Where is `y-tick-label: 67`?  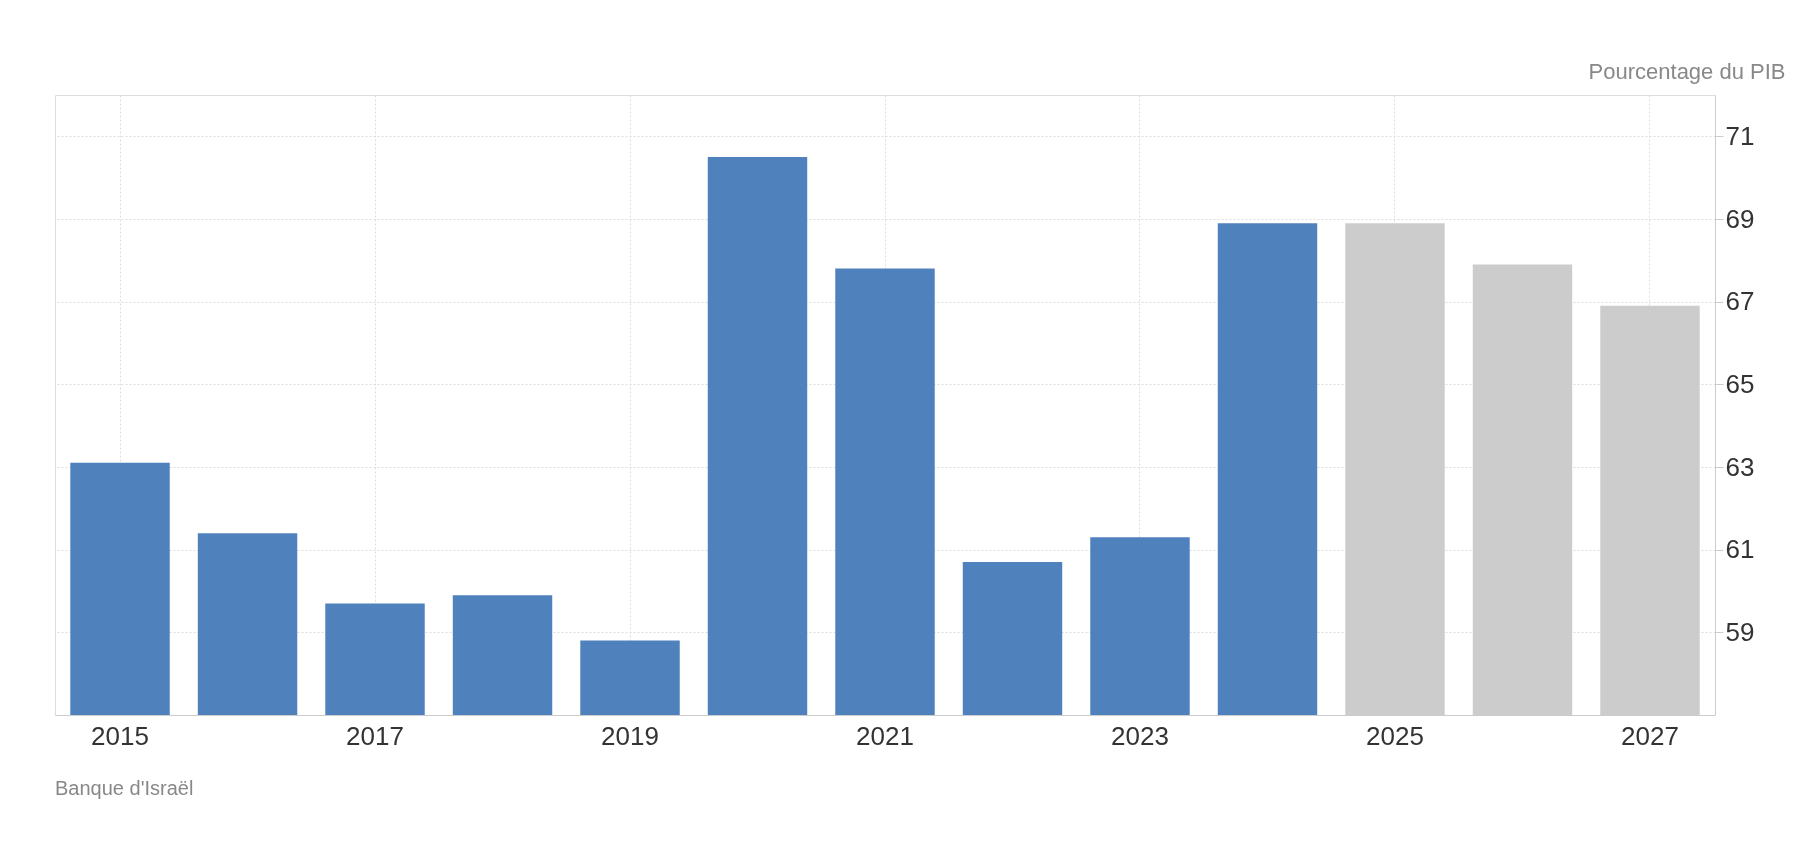
y-tick-label: 67 is located at coordinates (1740, 301).